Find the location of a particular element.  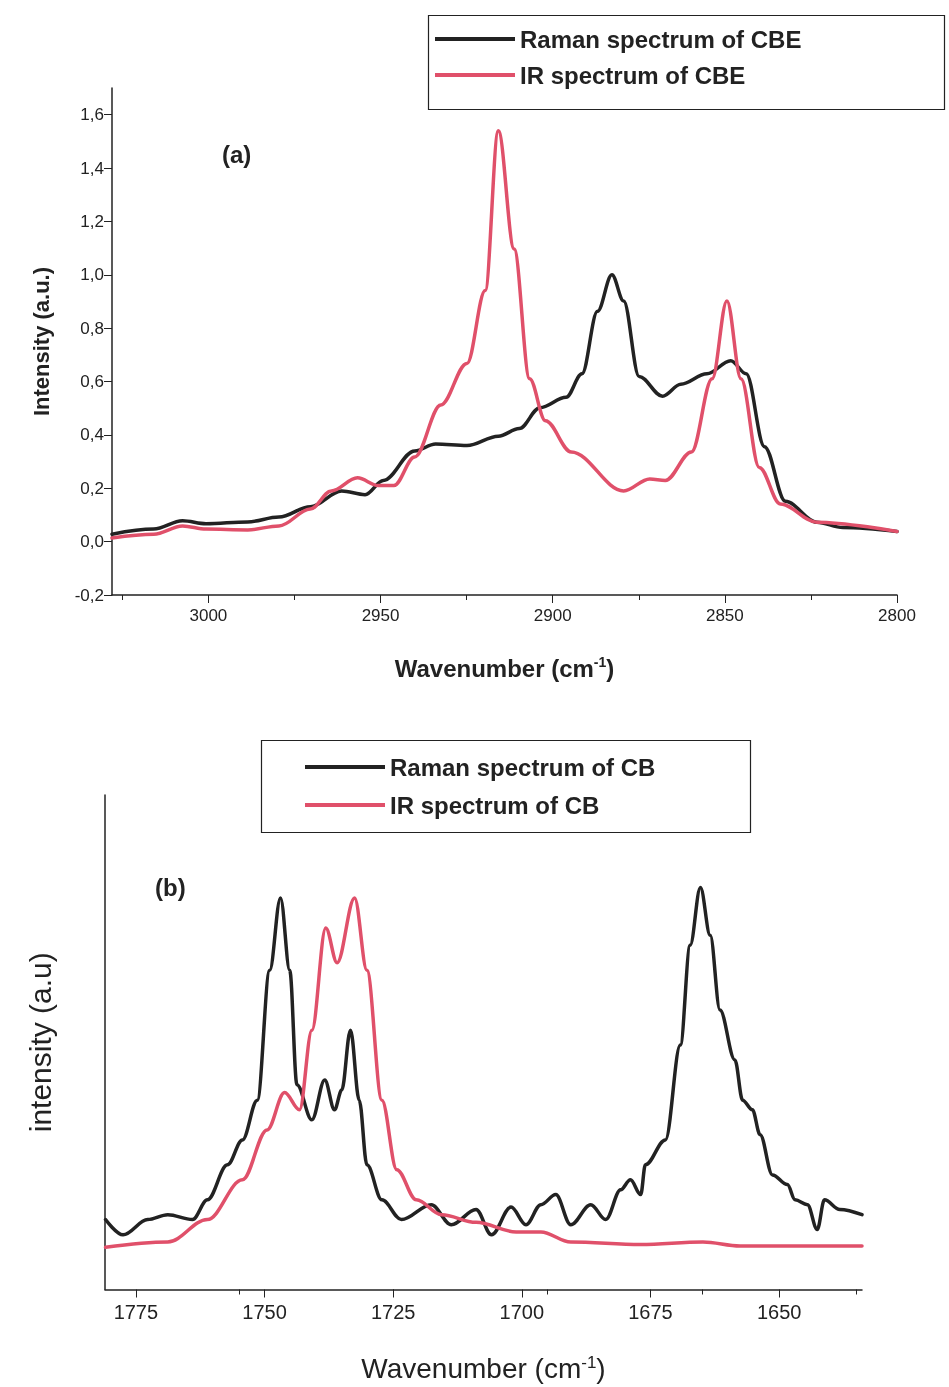

x-tick-label: 1750 is located at coordinates (264, 1311).